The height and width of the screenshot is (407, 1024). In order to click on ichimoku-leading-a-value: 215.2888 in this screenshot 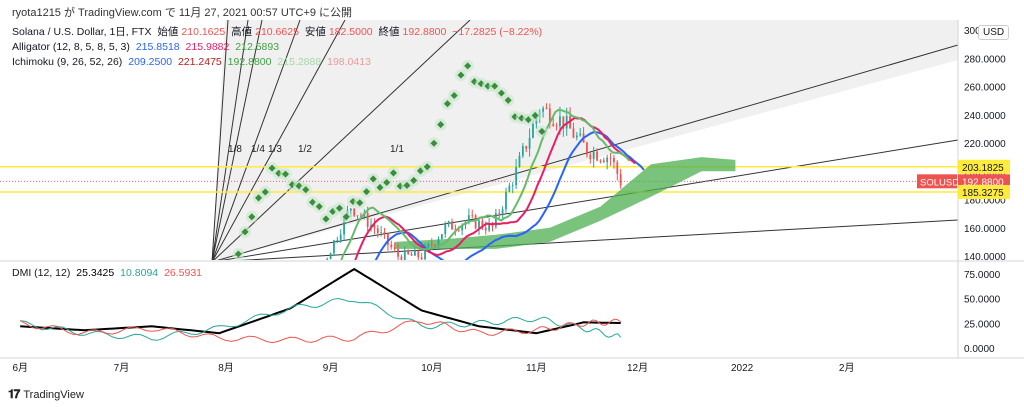, I will do `click(299, 62)`.